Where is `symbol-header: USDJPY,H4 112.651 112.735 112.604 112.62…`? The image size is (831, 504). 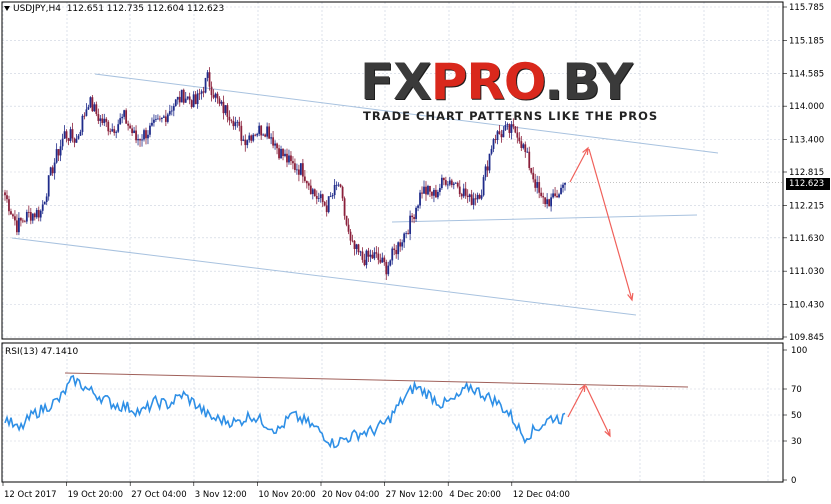 symbol-header: USDJPY,H4 112.651 112.735 112.604 112.62… is located at coordinates (114, 9).